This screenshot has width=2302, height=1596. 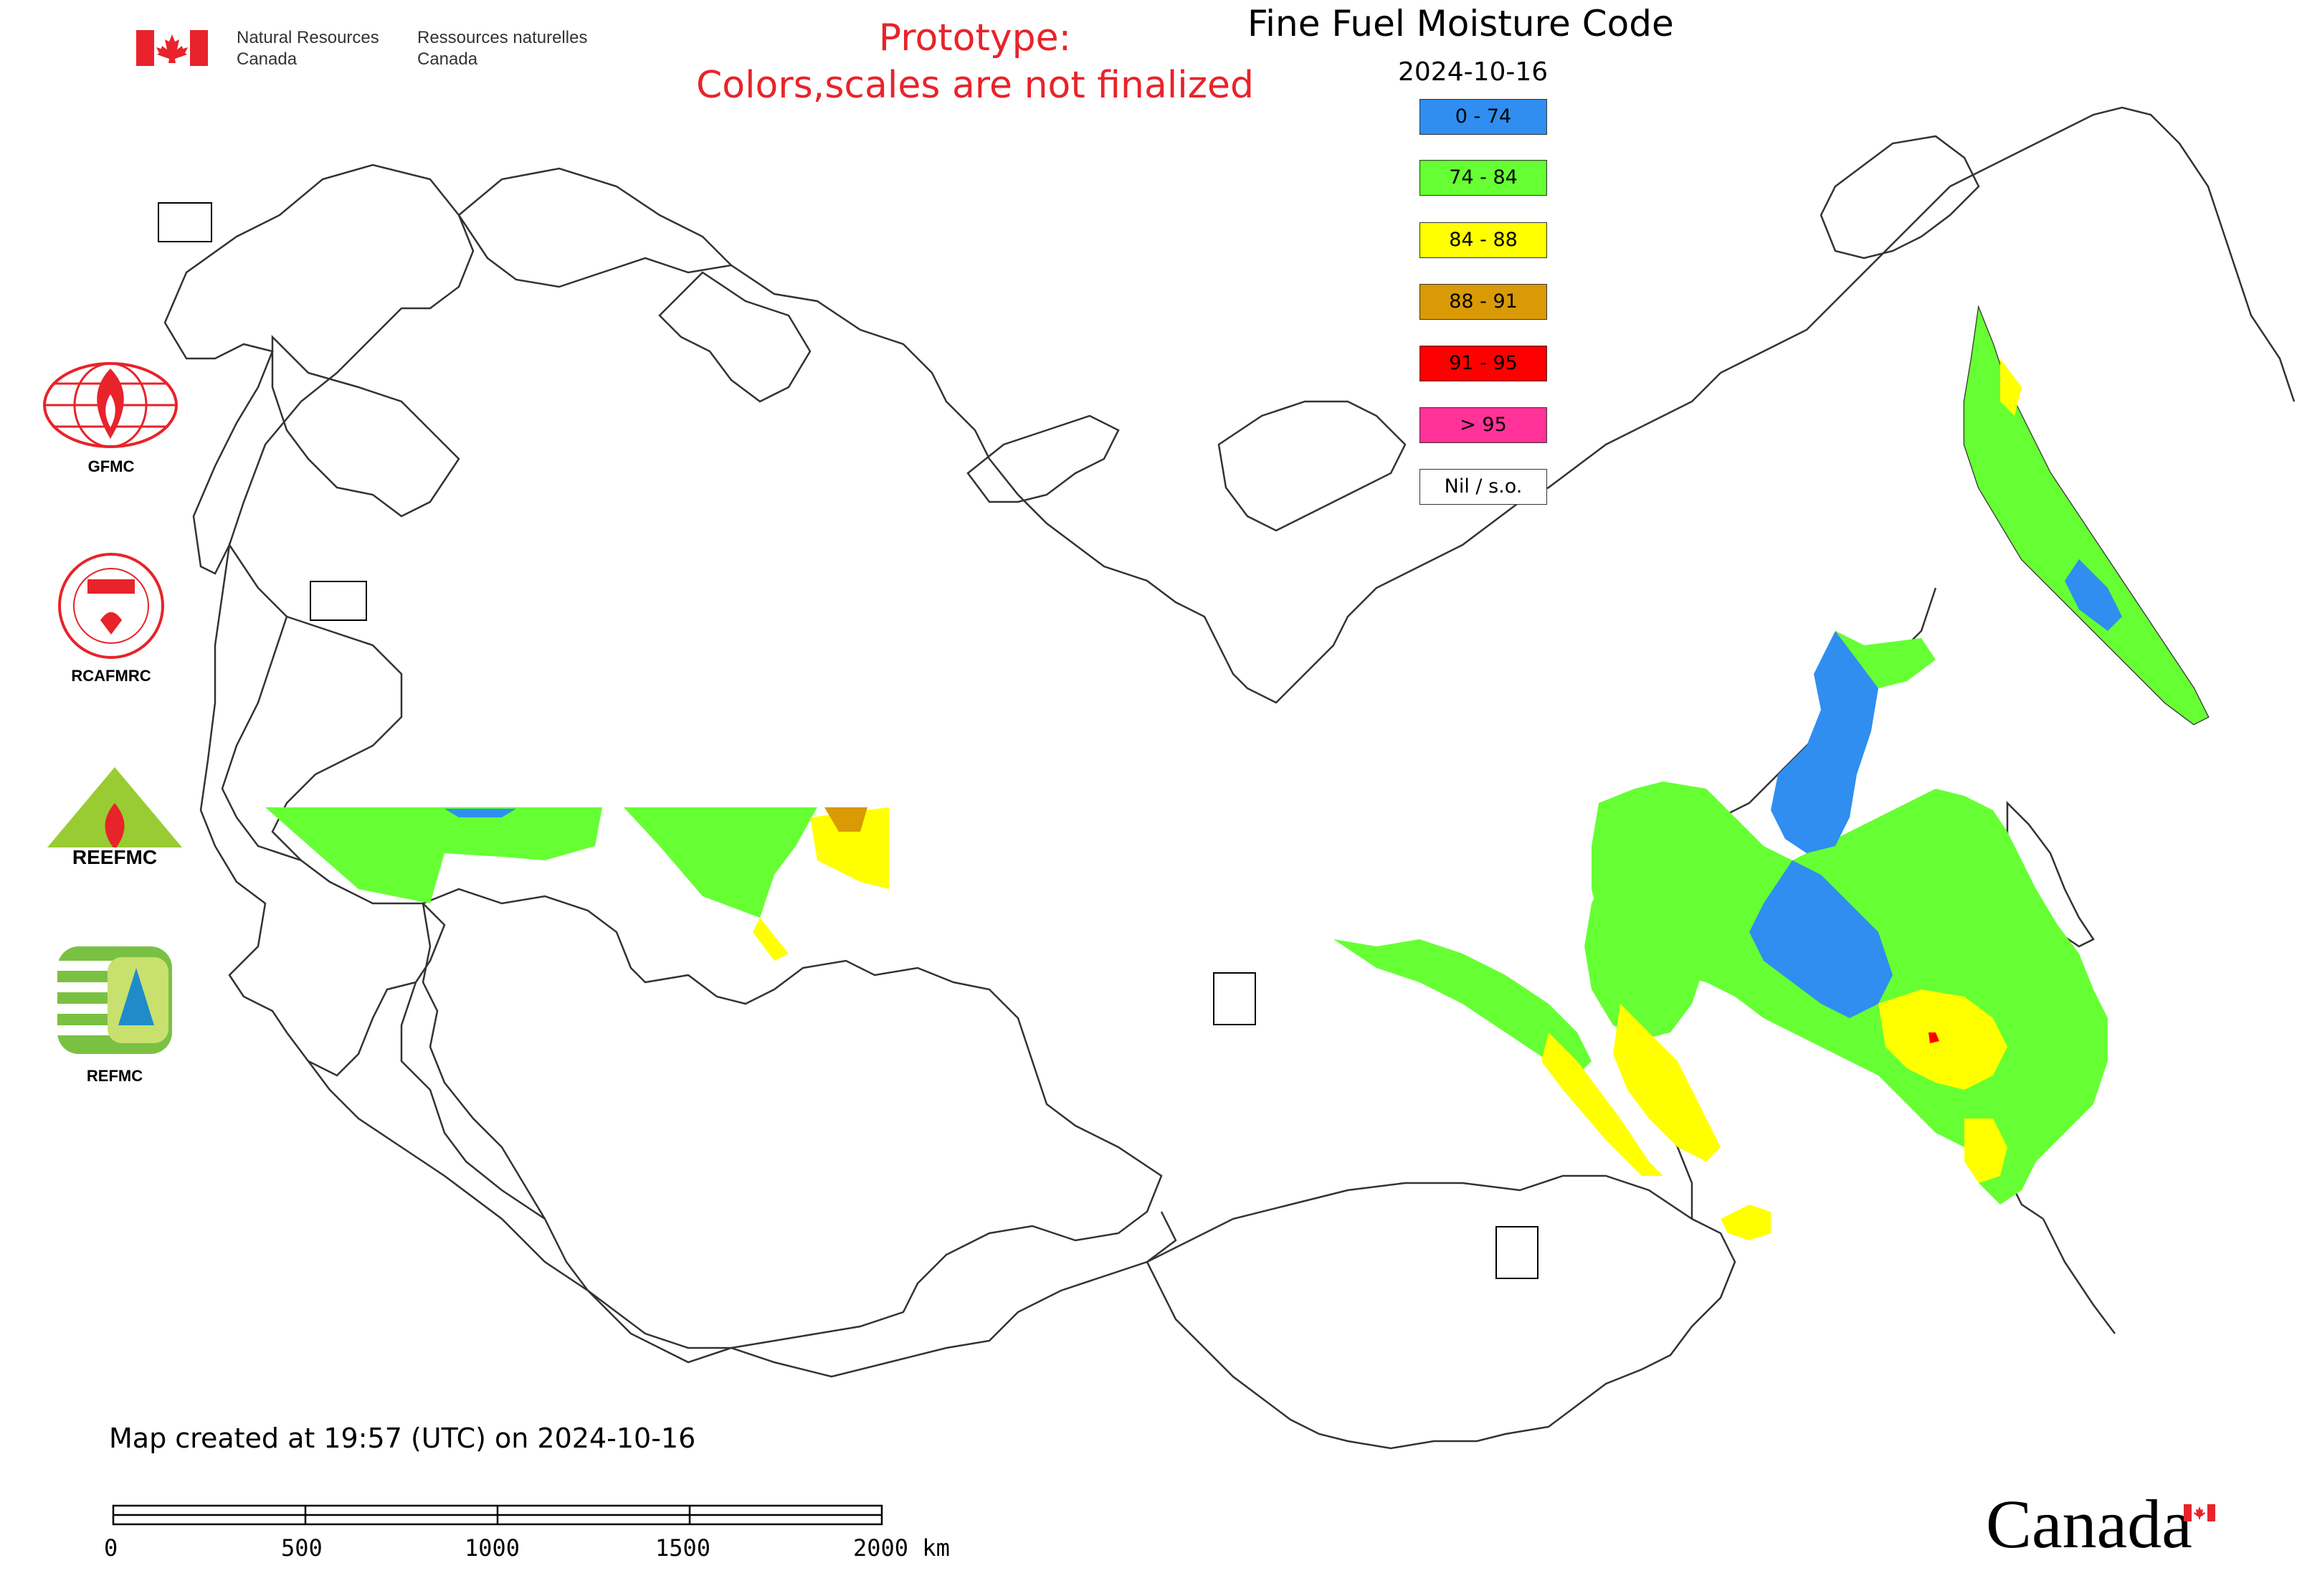 What do you see at coordinates (1312, 466) in the screenshot?
I see `taimyr-outline` at bounding box center [1312, 466].